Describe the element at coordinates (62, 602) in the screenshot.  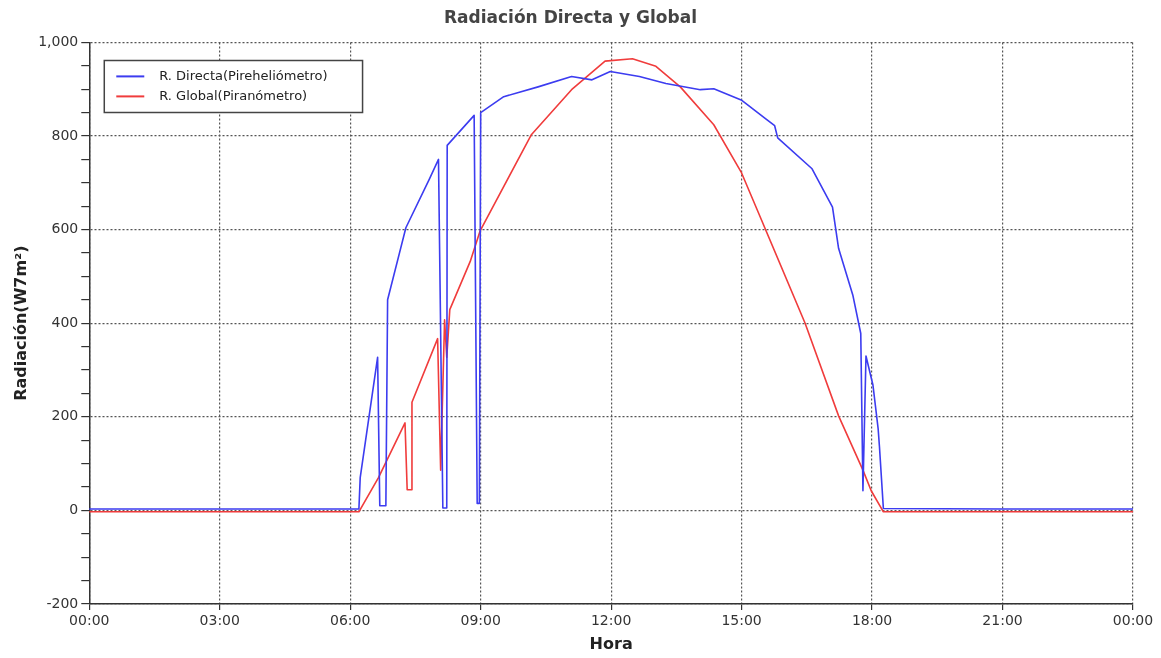
I see `y-tick-label: -200` at that location.